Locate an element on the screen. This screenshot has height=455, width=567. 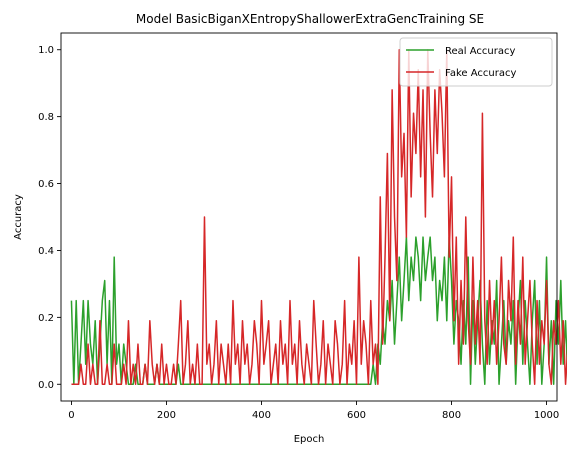
legend-label-fake: Fake Accuracy is located at coordinates (480, 73).